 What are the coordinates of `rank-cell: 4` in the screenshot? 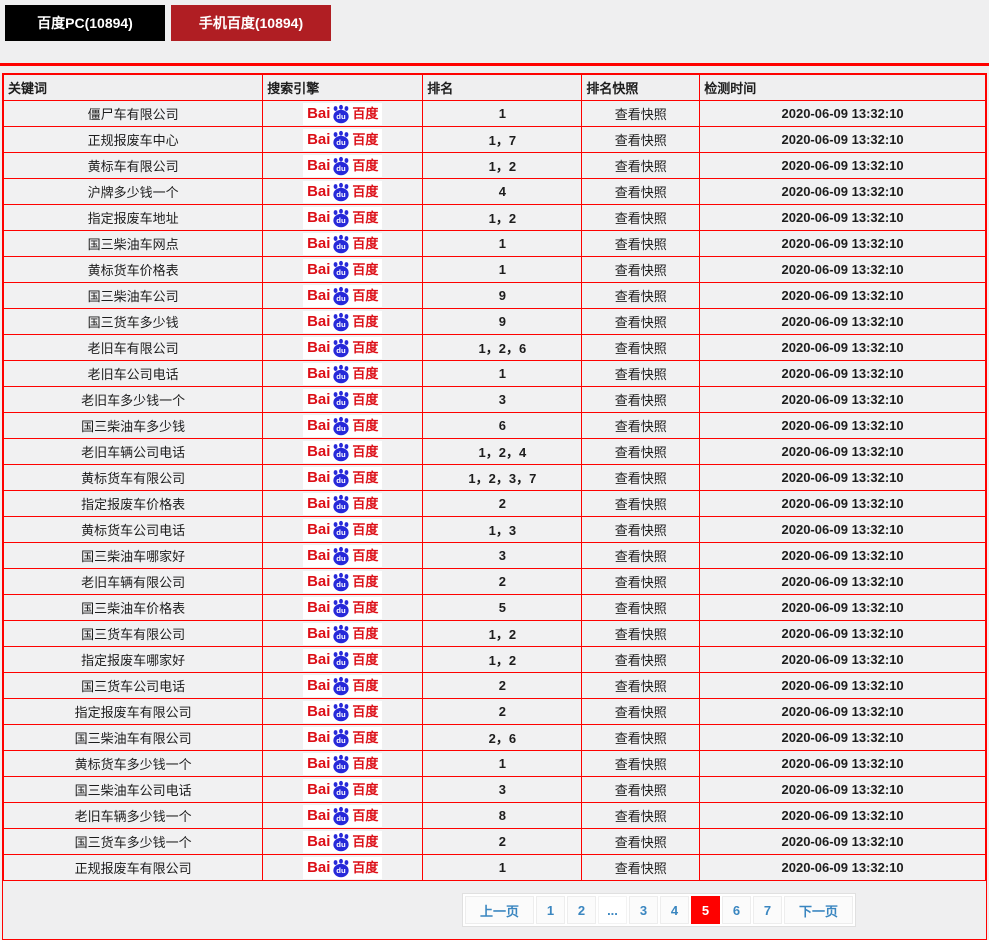 It's located at (502, 191).